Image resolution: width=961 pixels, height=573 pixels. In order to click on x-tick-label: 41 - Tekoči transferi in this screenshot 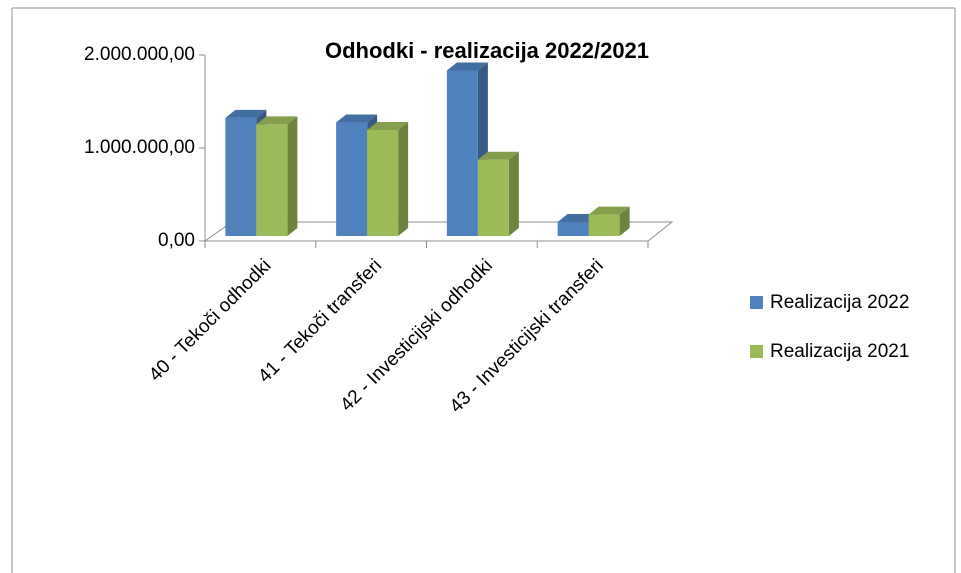, I will do `click(320, 321)`.